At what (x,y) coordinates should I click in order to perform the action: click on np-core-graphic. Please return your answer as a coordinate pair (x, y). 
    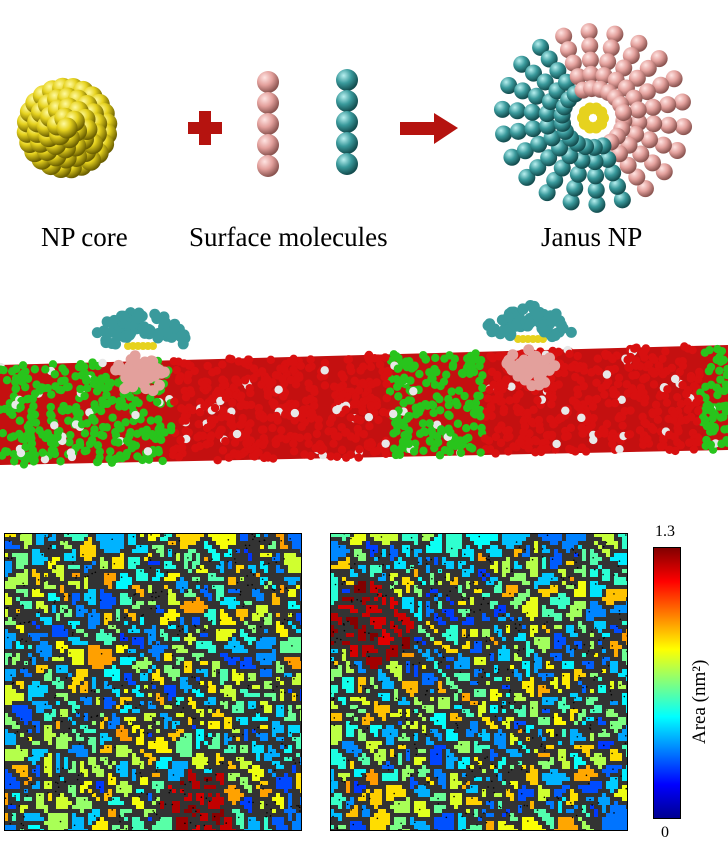
    Looking at the image, I should click on (67, 128).